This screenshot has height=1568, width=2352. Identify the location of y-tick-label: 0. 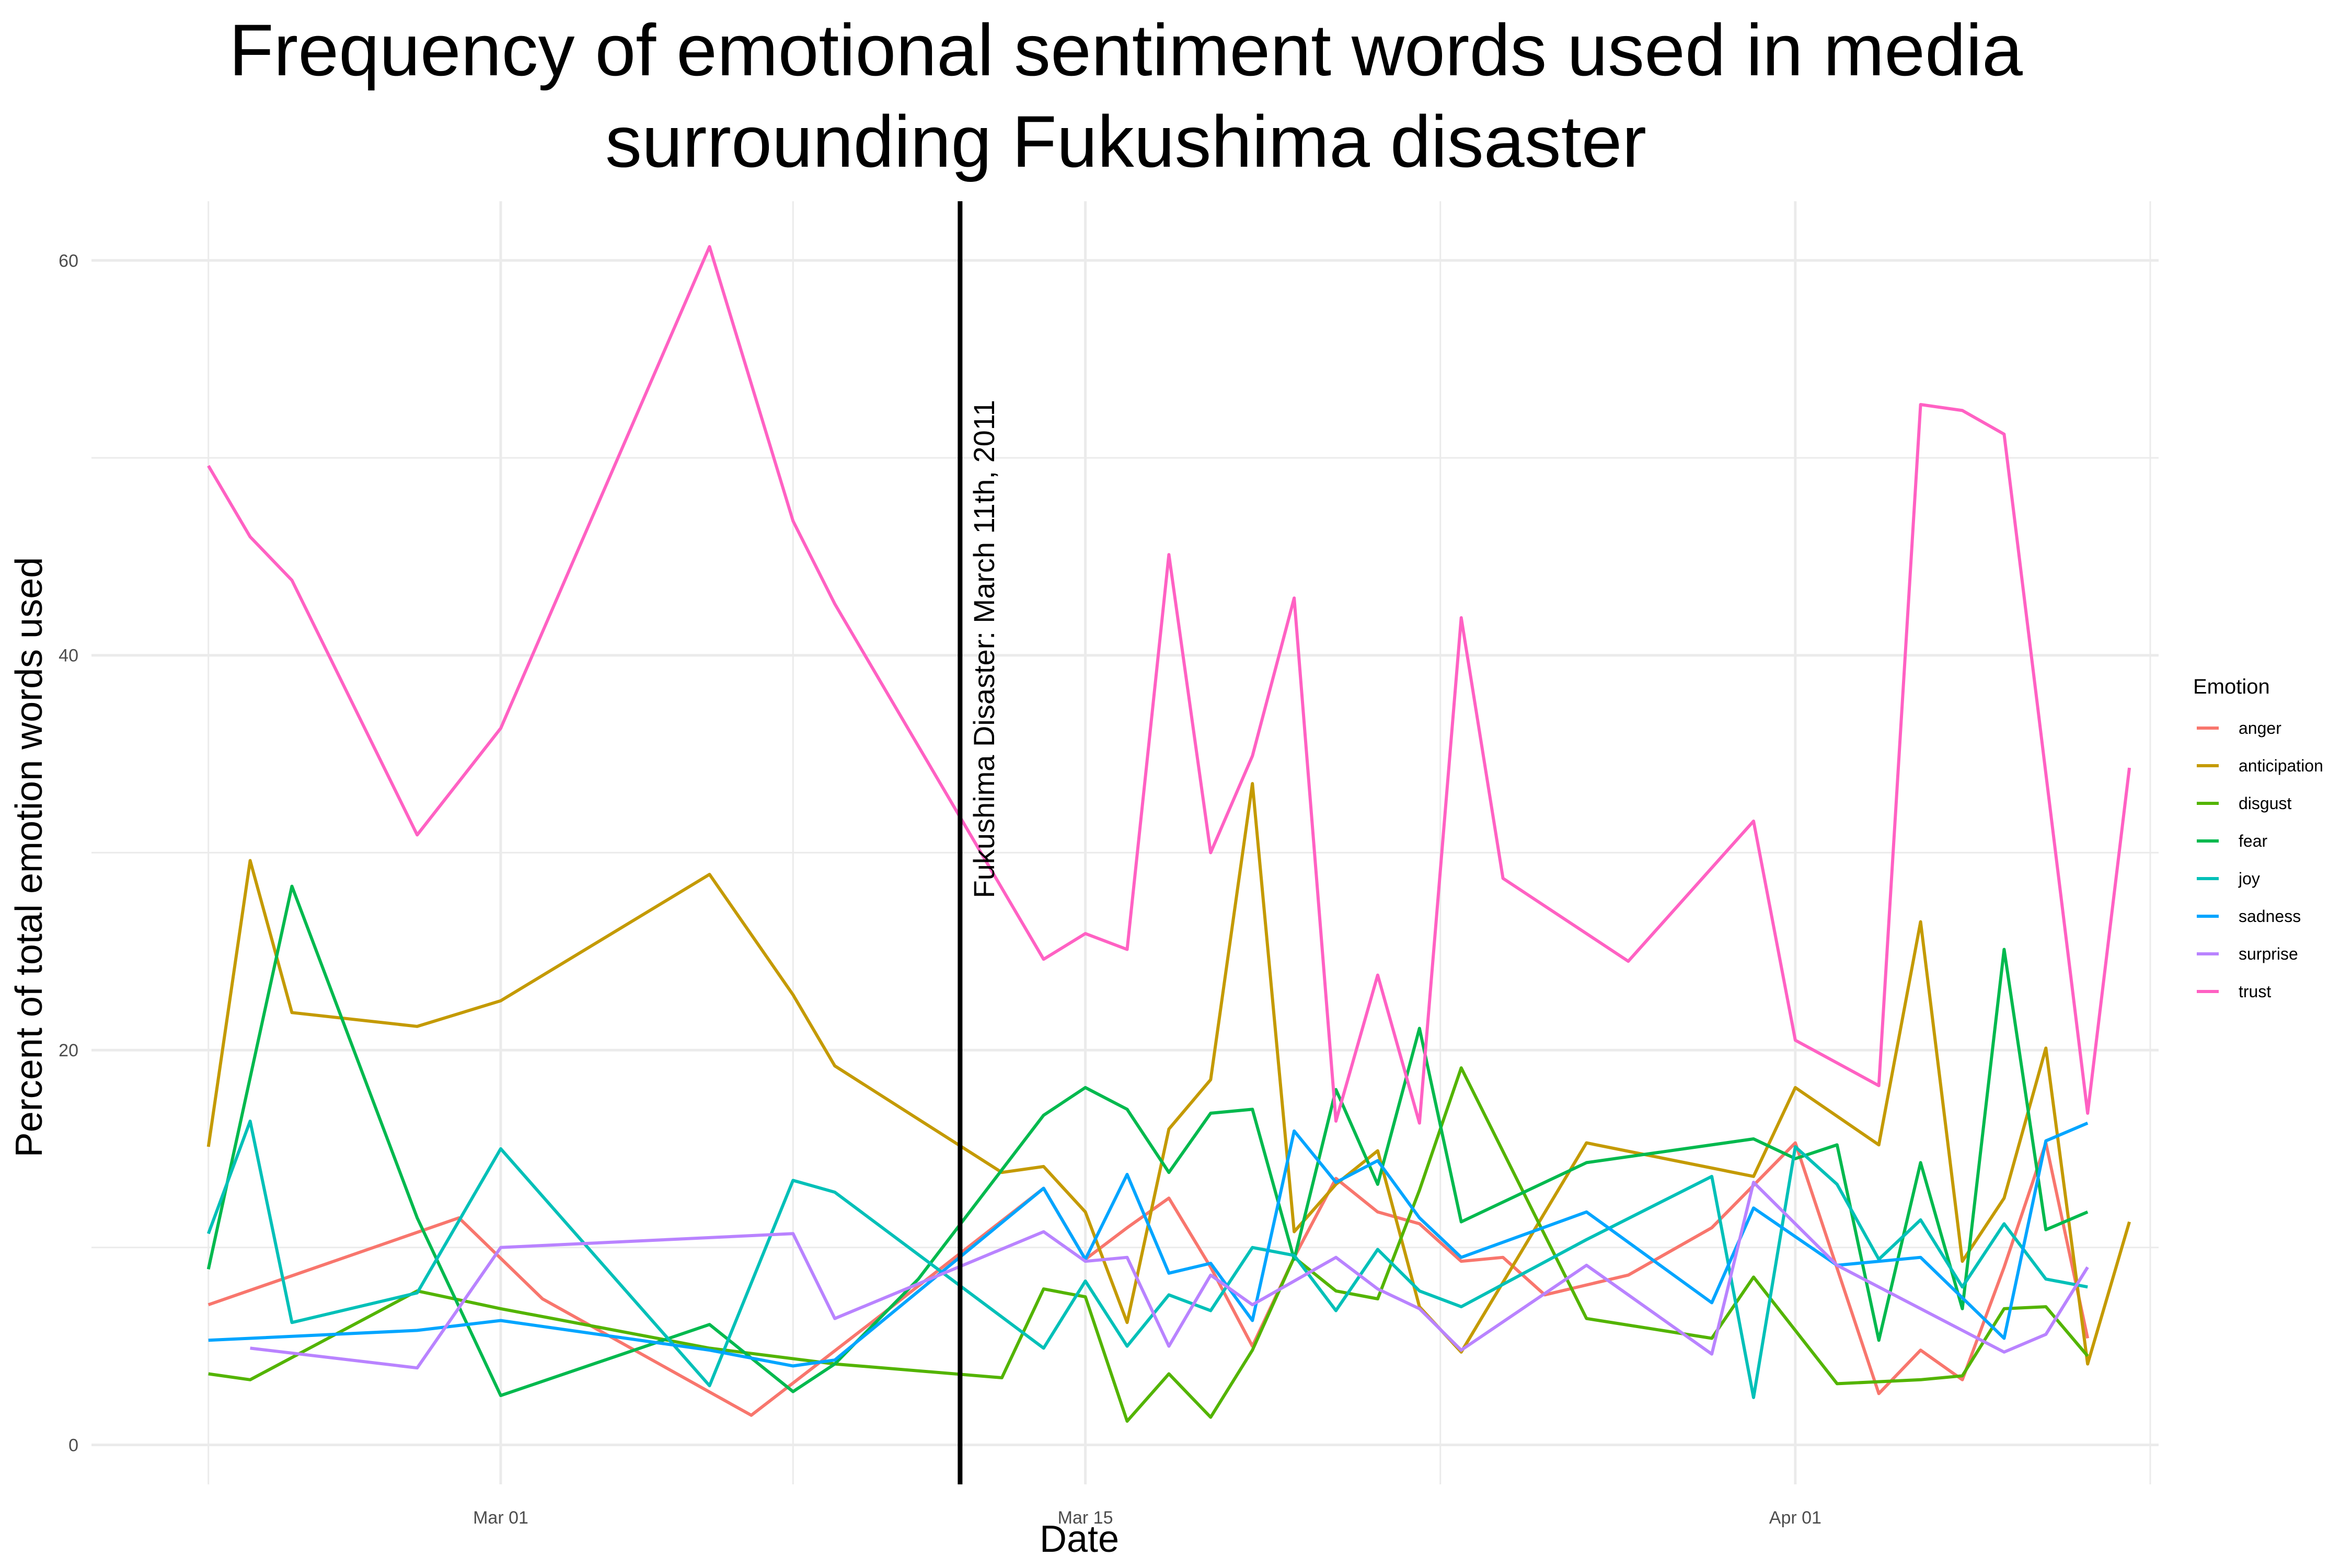
(73, 1445).